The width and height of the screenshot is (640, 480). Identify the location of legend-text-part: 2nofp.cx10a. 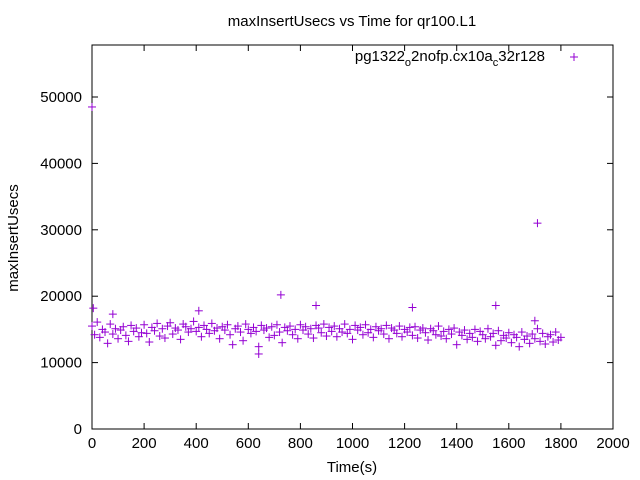
(452, 56).